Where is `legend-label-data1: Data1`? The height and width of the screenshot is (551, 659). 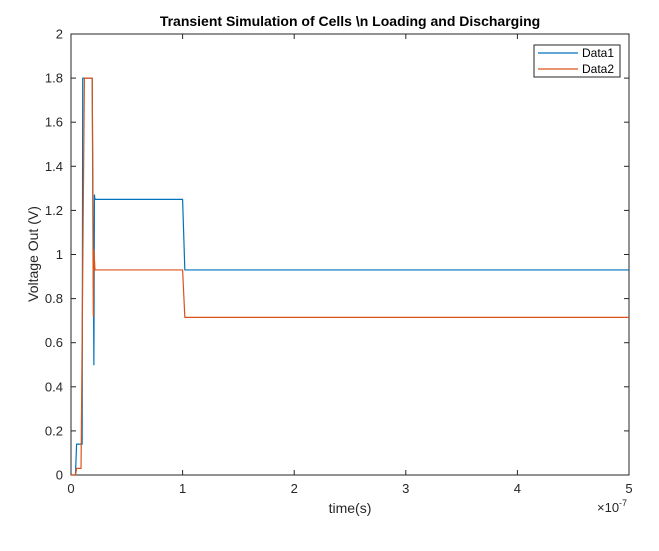 legend-label-data1: Data1 is located at coordinates (598, 53).